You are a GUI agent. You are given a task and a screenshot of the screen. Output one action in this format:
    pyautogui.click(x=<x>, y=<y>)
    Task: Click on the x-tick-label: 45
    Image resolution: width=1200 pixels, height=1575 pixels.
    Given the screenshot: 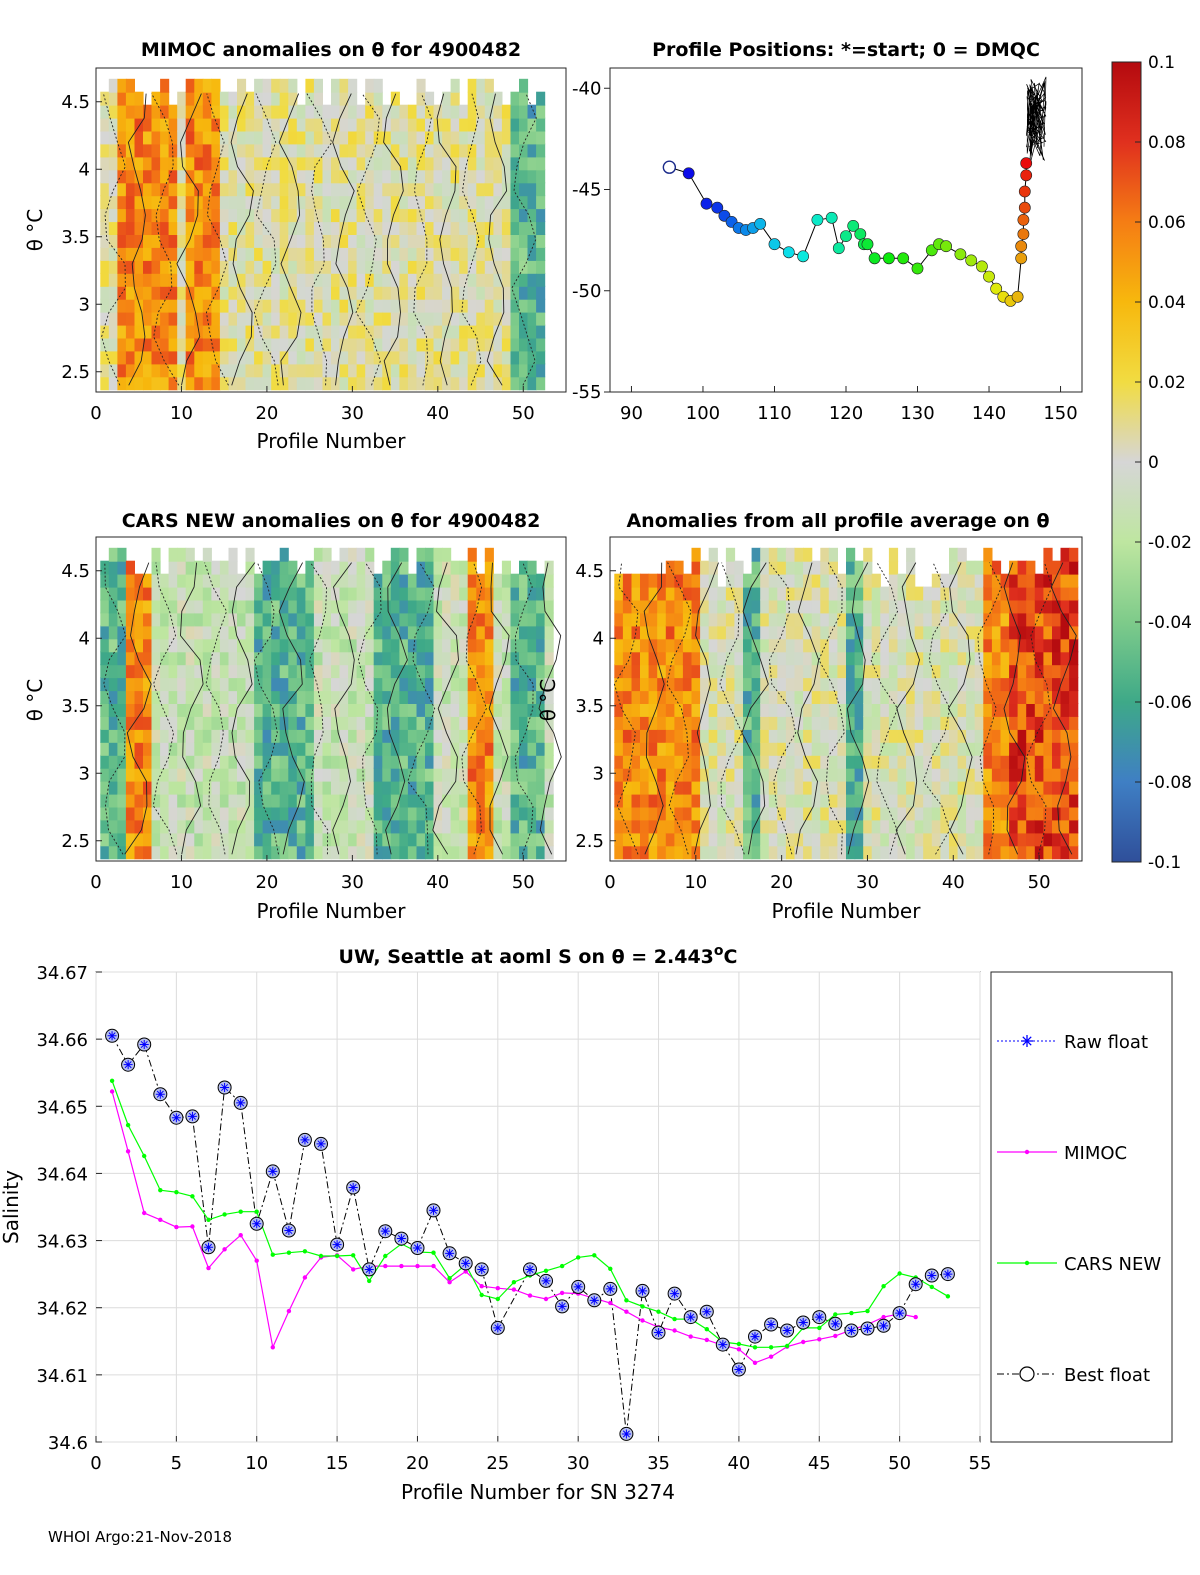 What is the action you would take?
    pyautogui.click(x=819, y=1463)
    